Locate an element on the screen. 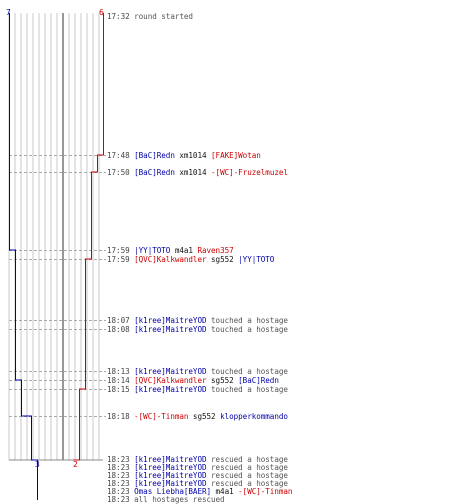 Image resolution: width=450 pixels, height=504 pixels. log-entry: 17:32 round started is located at coordinates (150, 16).